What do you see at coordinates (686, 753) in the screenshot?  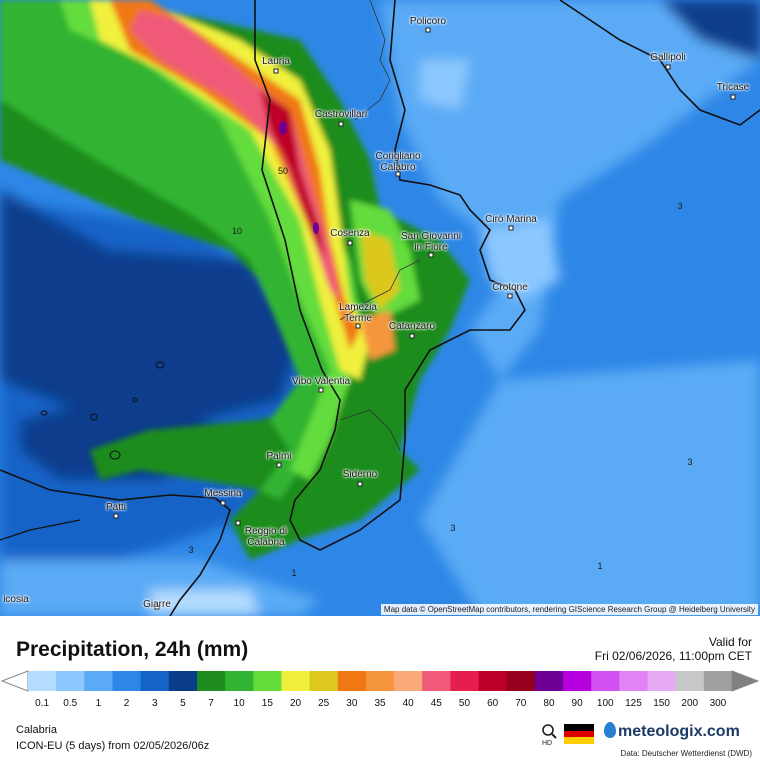 I see `data-source: Data: Deutscher Wetterdienst (DWD)` at bounding box center [686, 753].